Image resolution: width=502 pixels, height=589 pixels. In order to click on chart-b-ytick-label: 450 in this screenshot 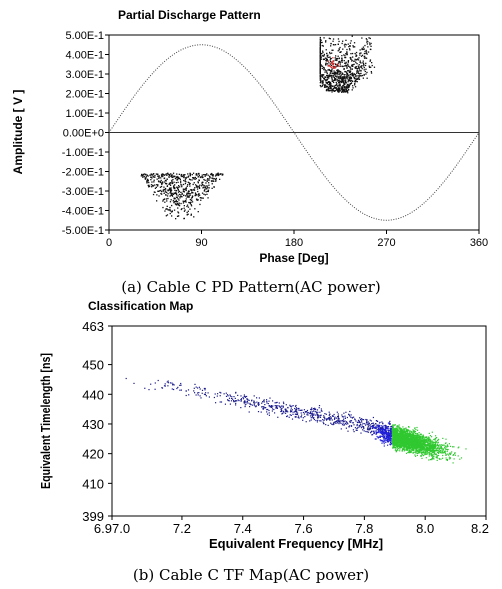, I will do `click(93, 365)`.